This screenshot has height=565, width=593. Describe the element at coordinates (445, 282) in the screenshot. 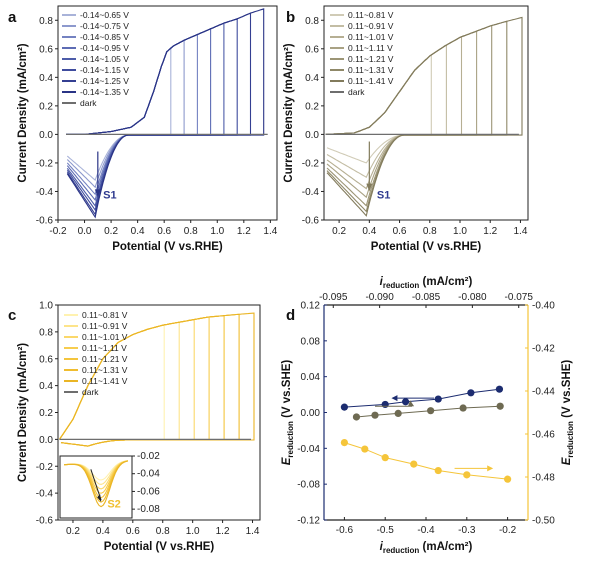

I see `x2-axis-label-unit: (mA/cm²)` at that location.